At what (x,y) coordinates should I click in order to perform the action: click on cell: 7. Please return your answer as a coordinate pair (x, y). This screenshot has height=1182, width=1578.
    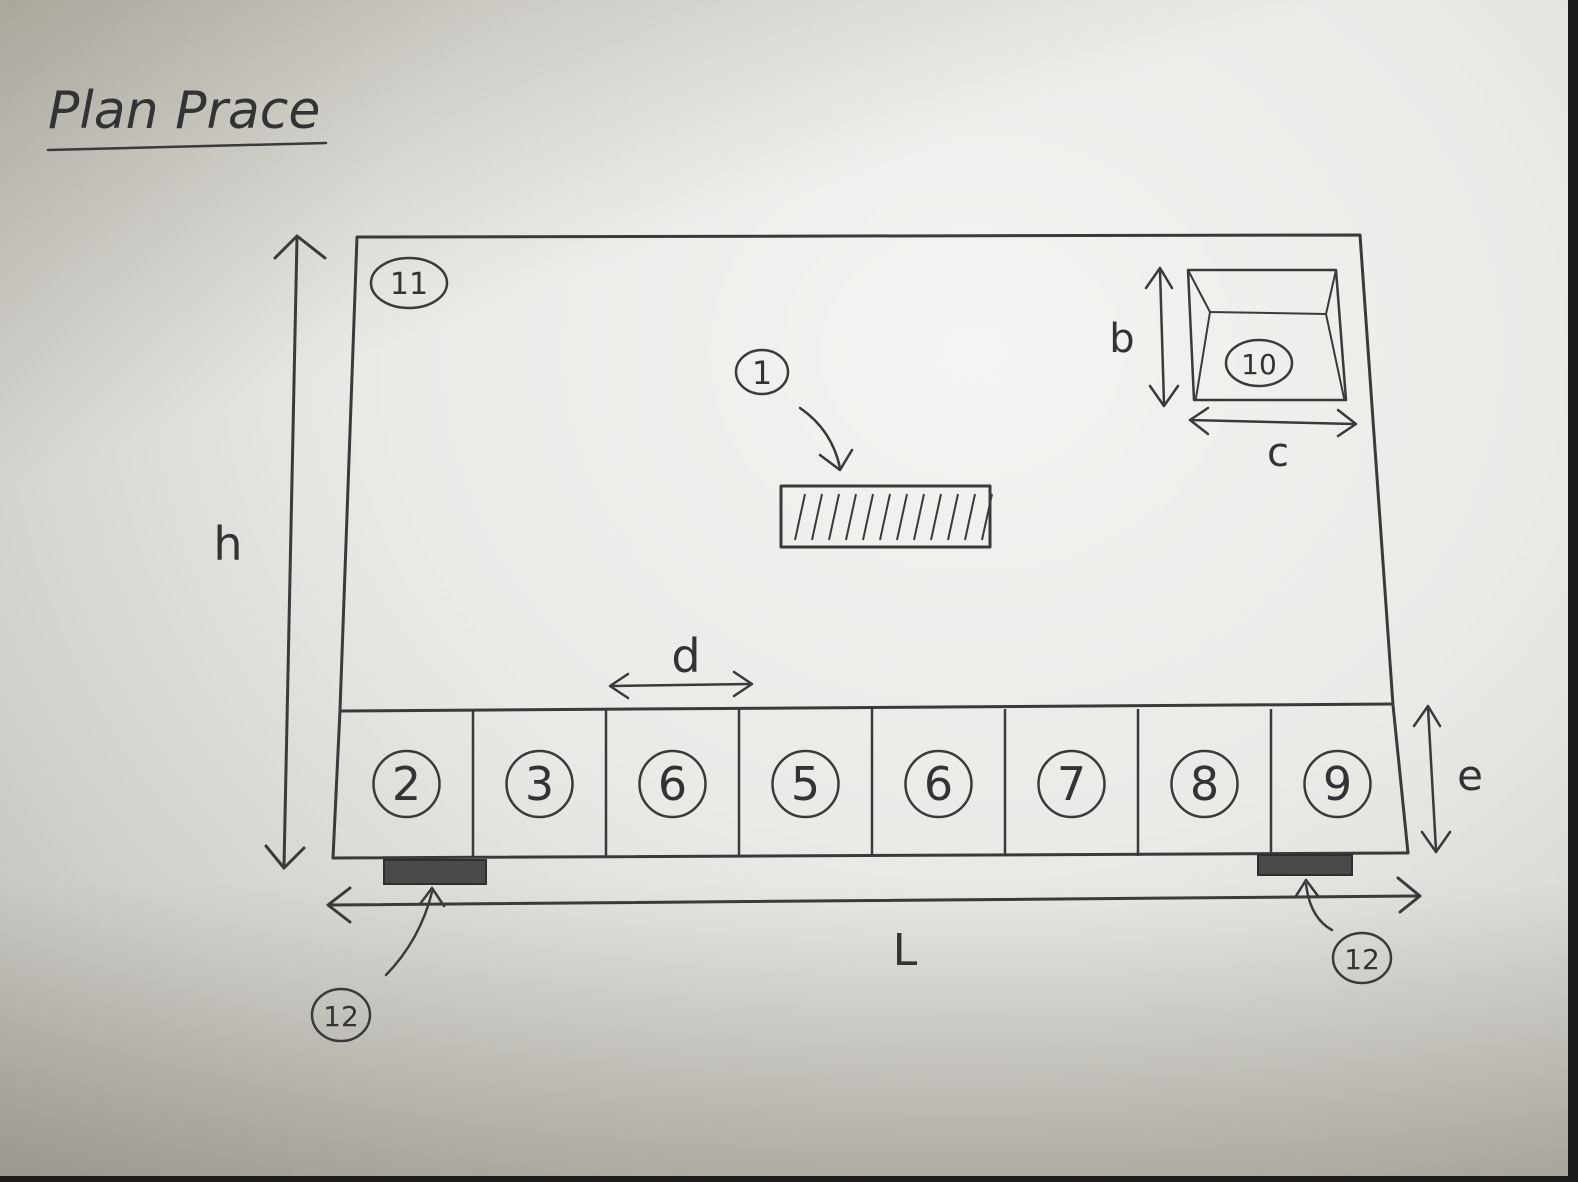
    Looking at the image, I should click on (1054, 782).